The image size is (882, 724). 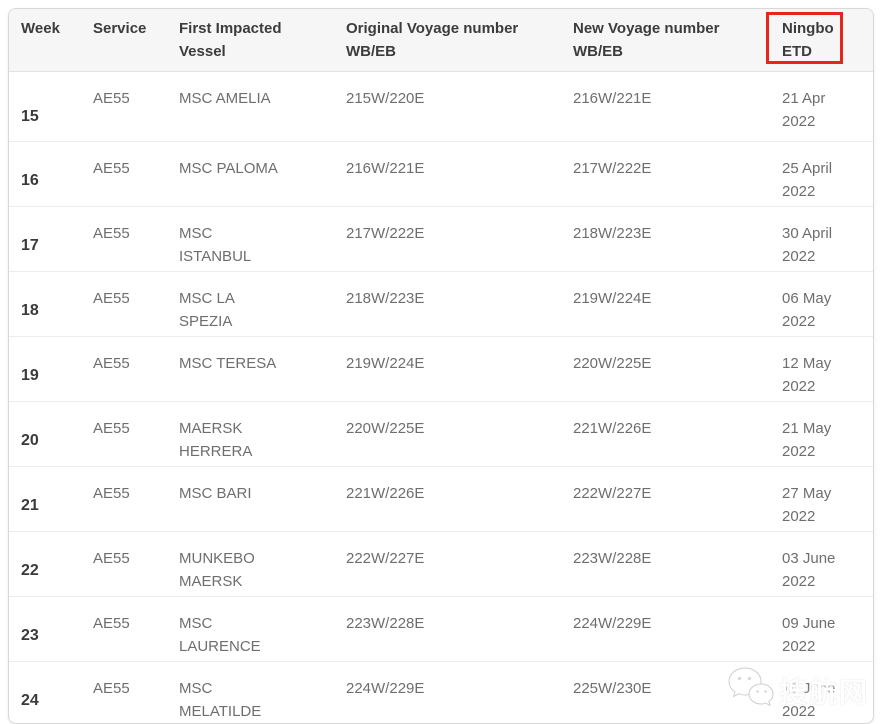 What do you see at coordinates (254, 499) in the screenshot?
I see `vessel-cell: MSC BARI` at bounding box center [254, 499].